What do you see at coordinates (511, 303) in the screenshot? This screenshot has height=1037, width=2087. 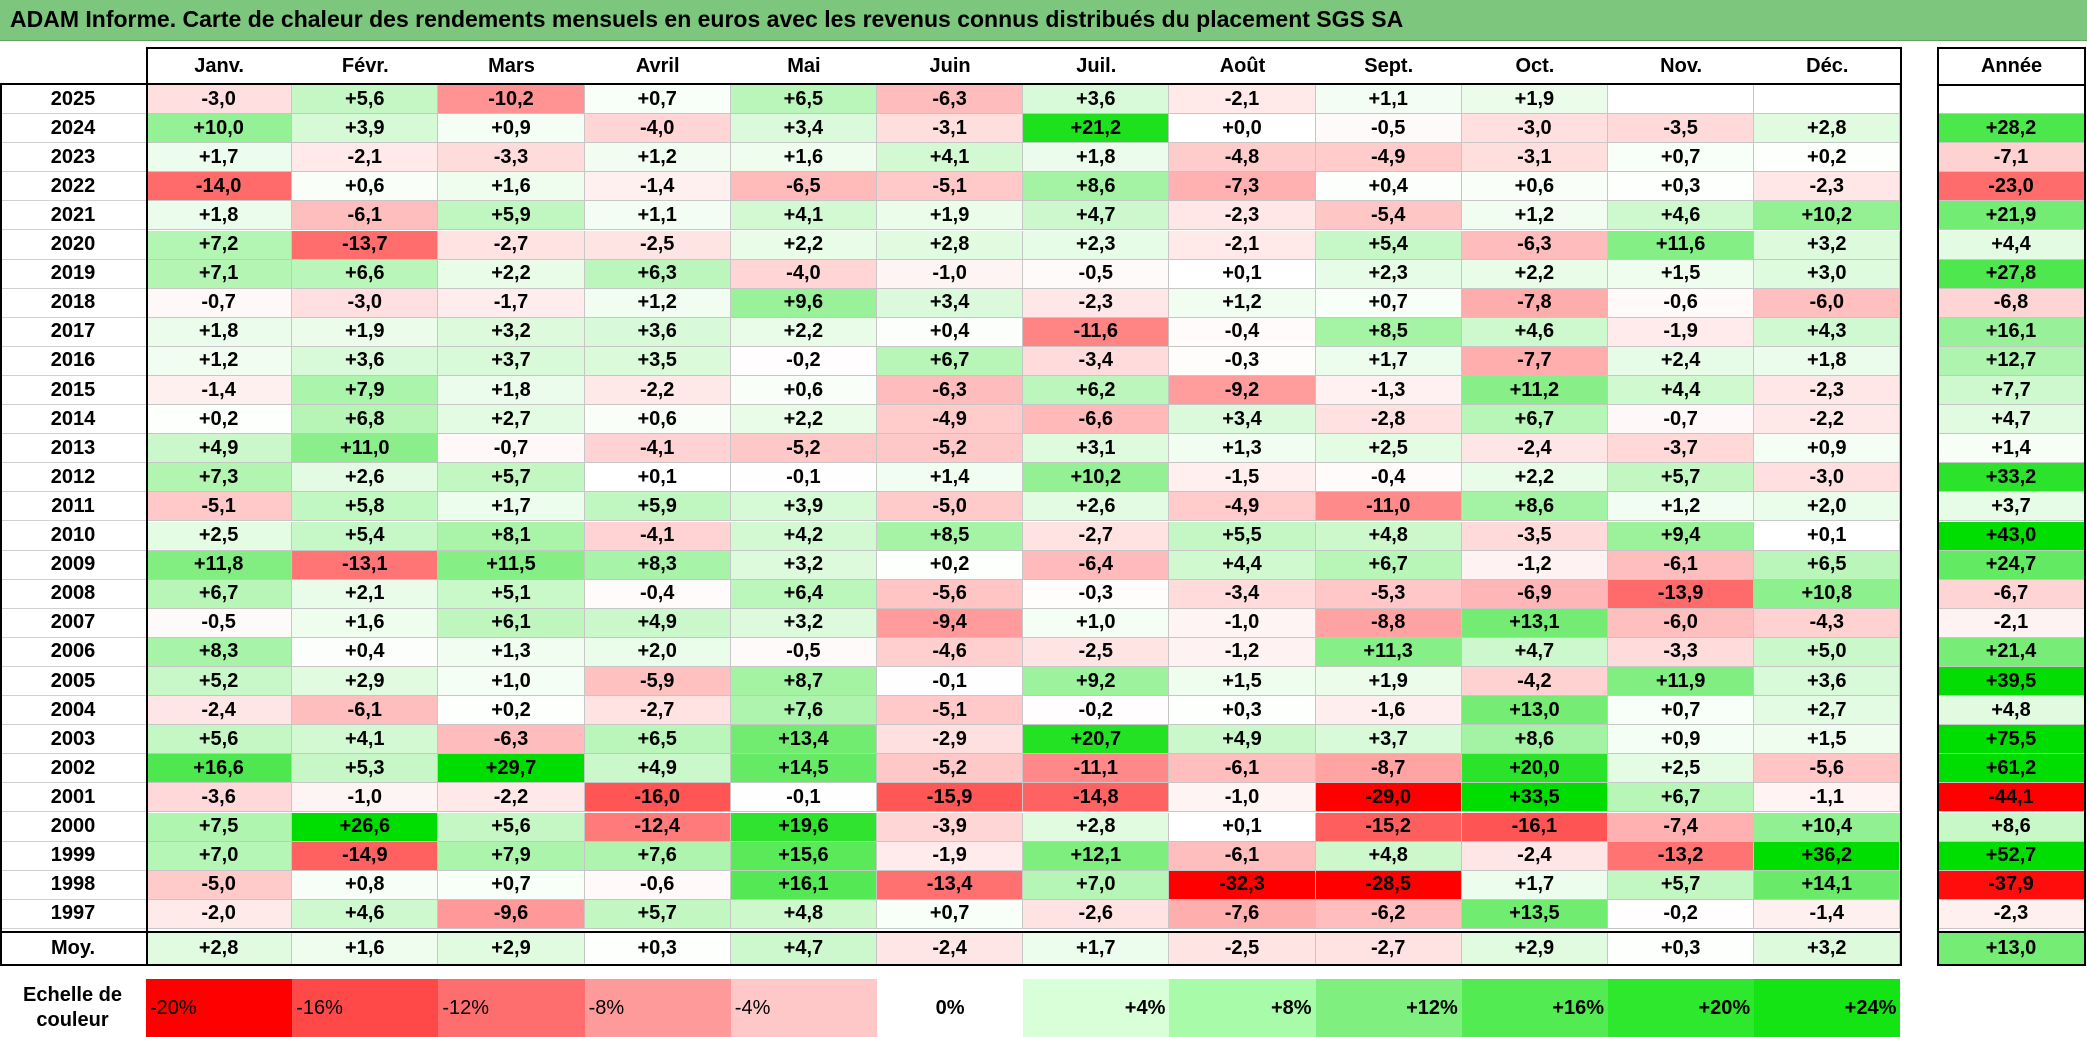 I see `heatmap-cell: -1,7` at bounding box center [511, 303].